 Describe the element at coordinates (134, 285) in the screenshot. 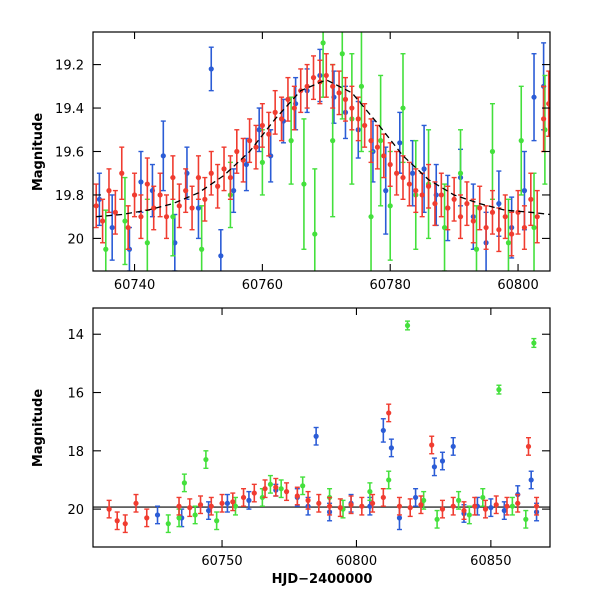

I see `top-x-tick-label-0: 60740` at that location.